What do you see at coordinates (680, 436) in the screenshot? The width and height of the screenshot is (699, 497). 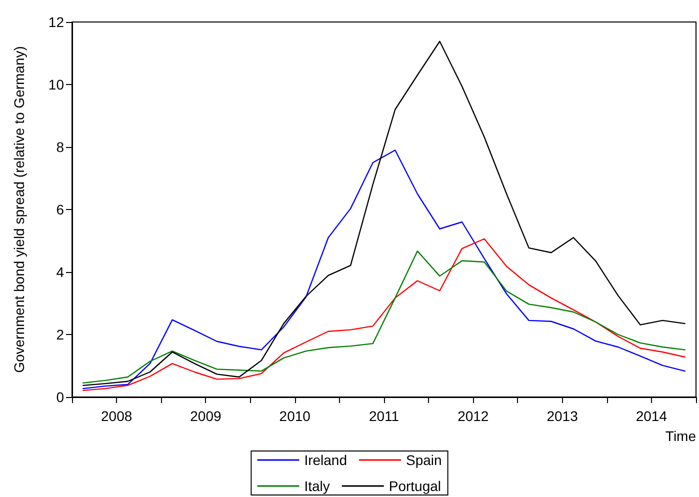 I see `x-axis-title: Time` at bounding box center [680, 436].